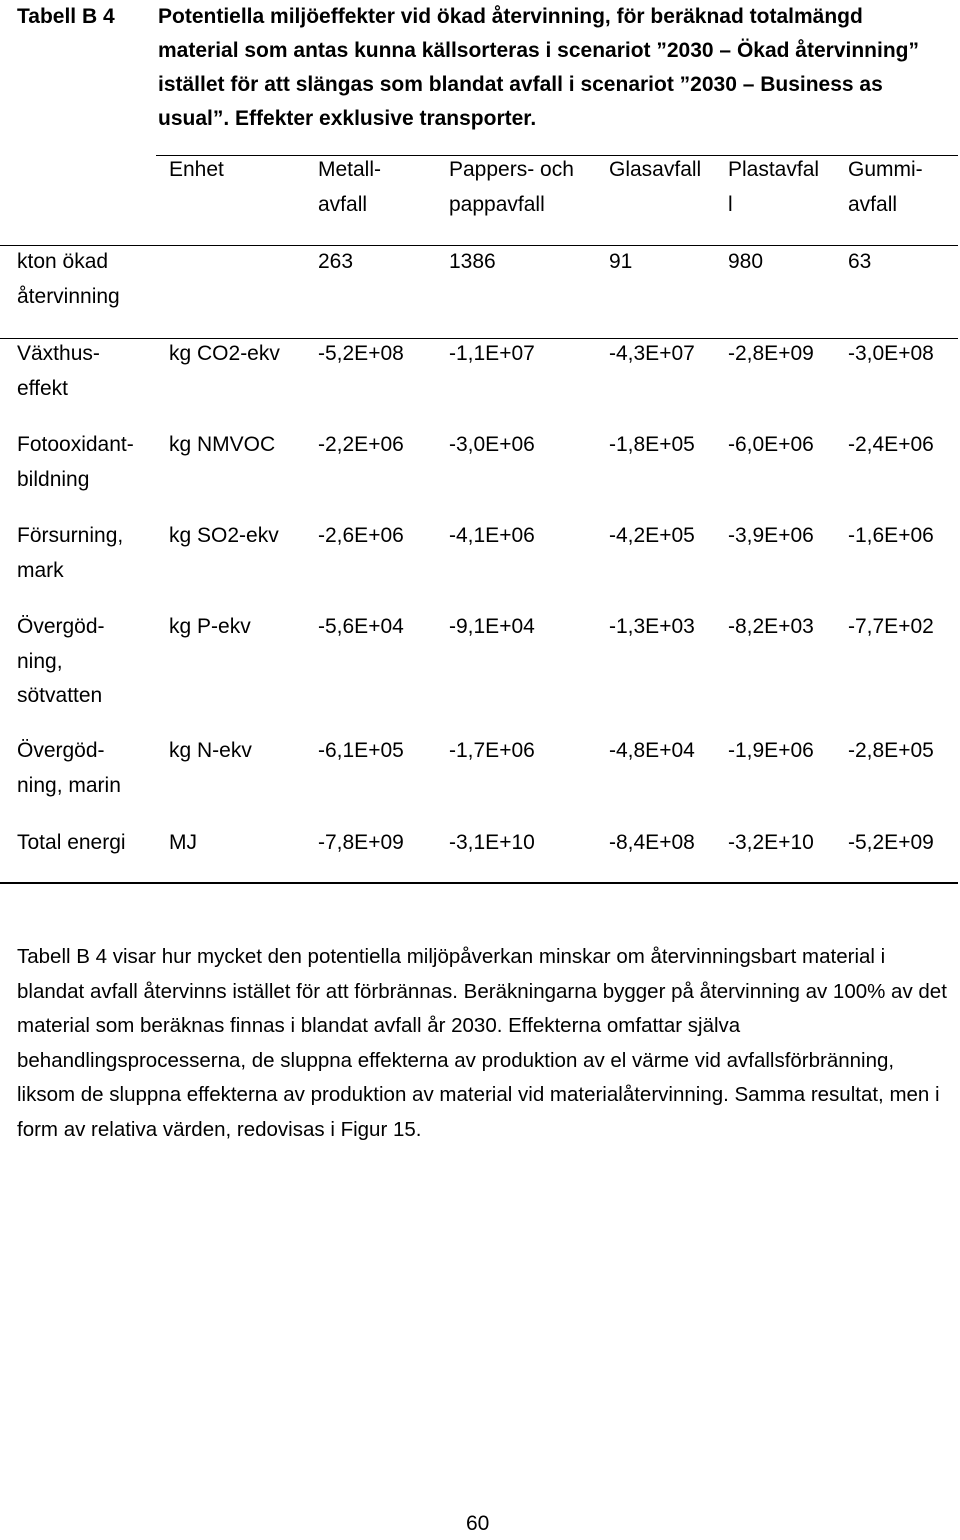  What do you see at coordinates (479, 245) in the screenshot?
I see `header-rule` at bounding box center [479, 245].